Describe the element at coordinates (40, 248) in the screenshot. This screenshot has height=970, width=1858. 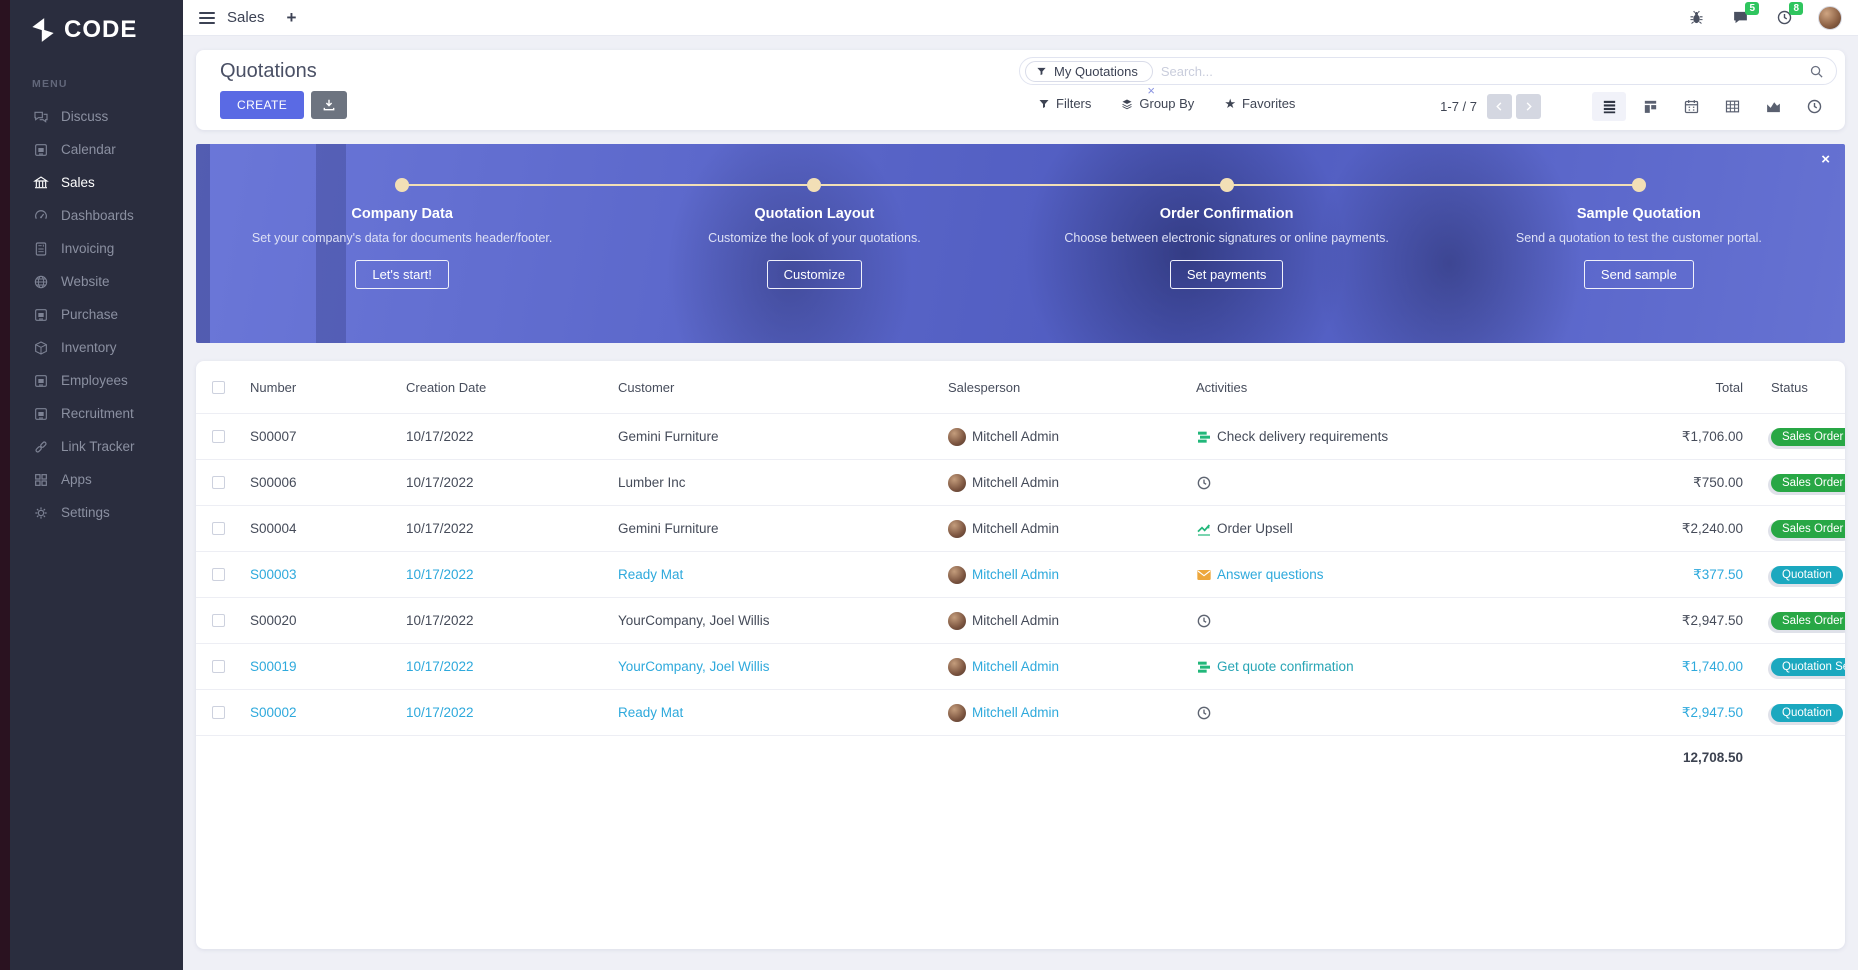
I see `invoicing-icon` at that location.